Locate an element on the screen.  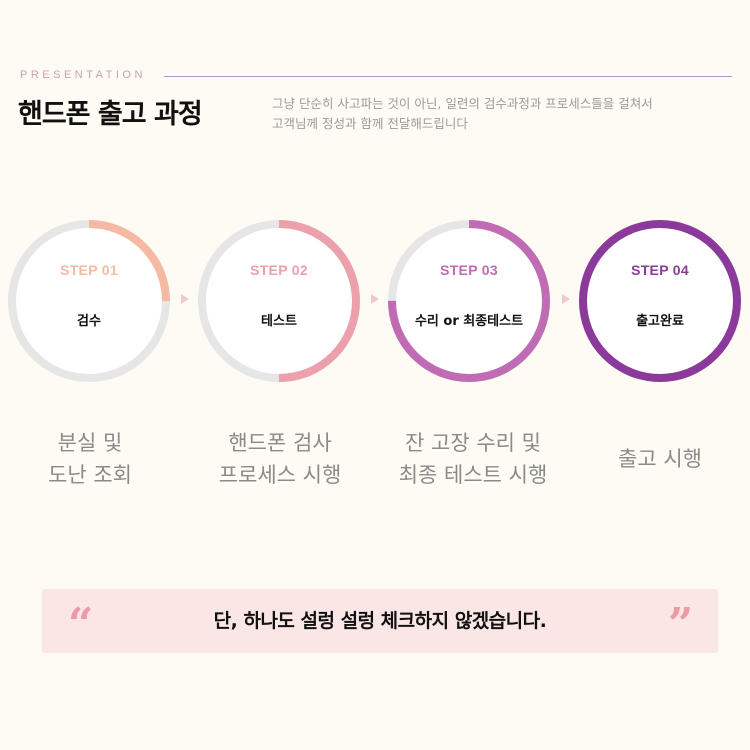
step-2-name: 테스트 is located at coordinates (279, 321).